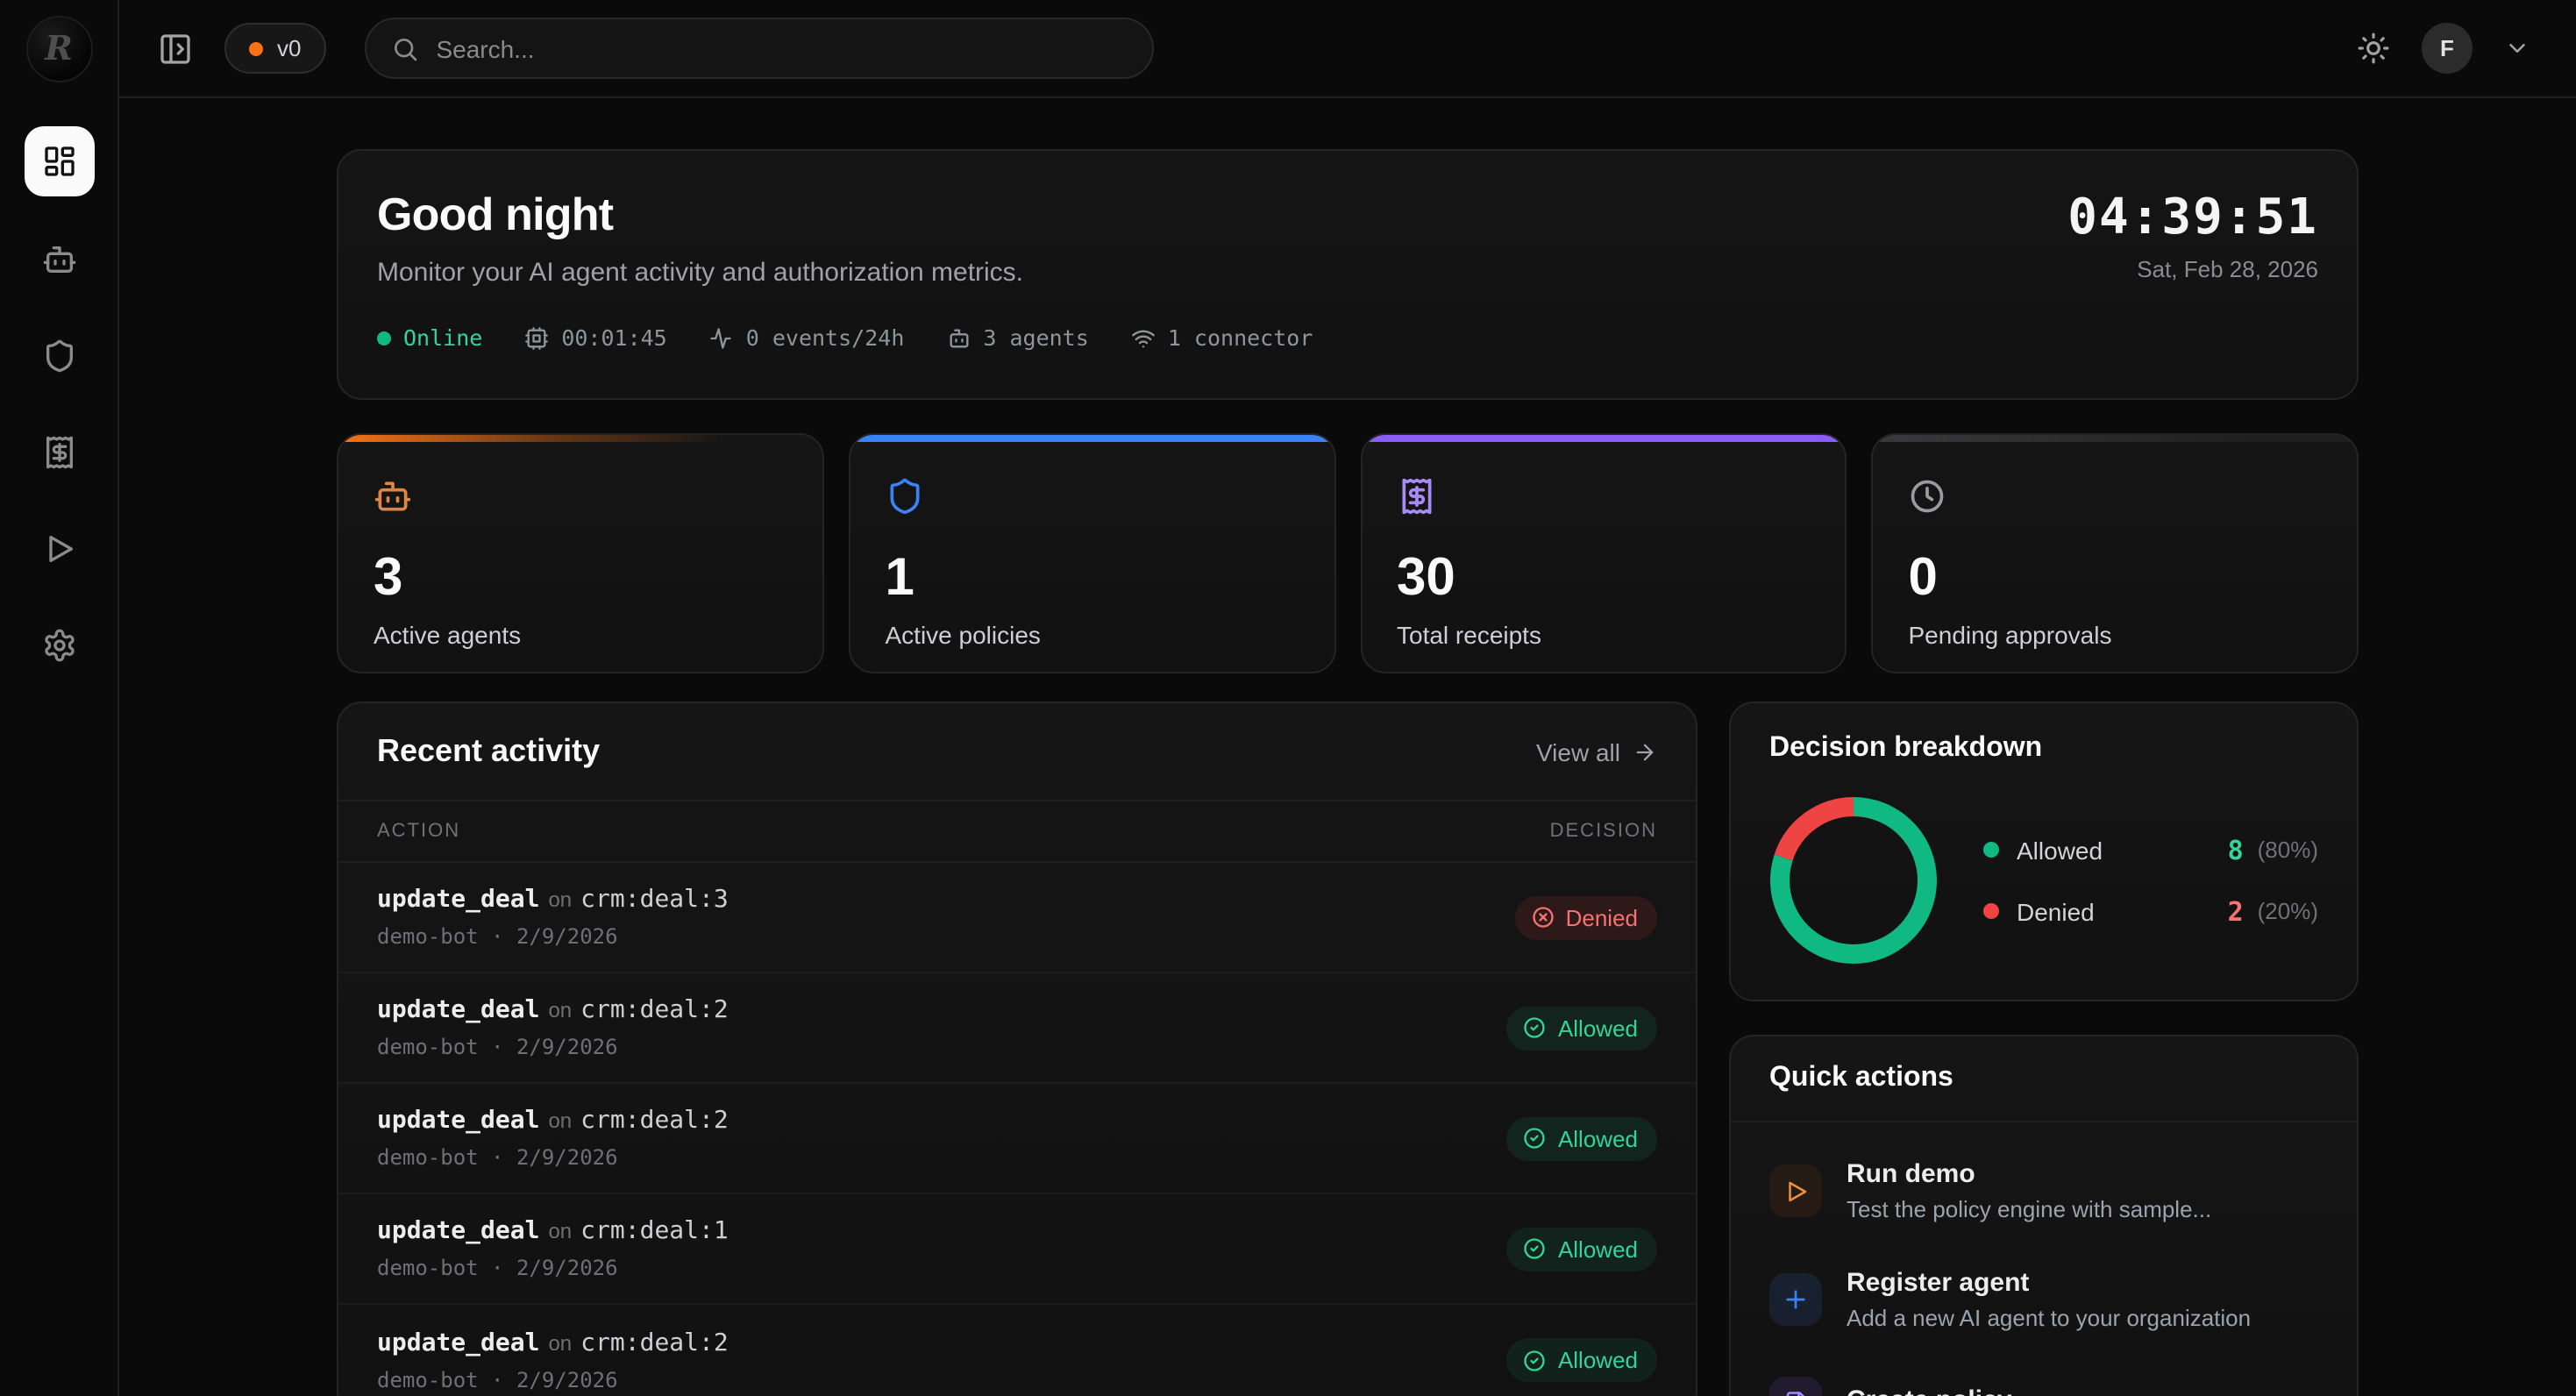  What do you see at coordinates (1091, 553) in the screenshot?
I see `stat-card-active-policies: 1 Active policies` at bounding box center [1091, 553].